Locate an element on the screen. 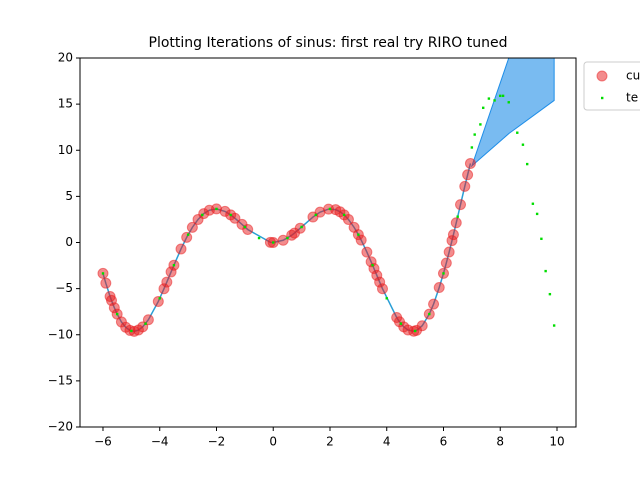 This screenshot has width=640, height=480. x-tick-label: 8 is located at coordinates (500, 442).